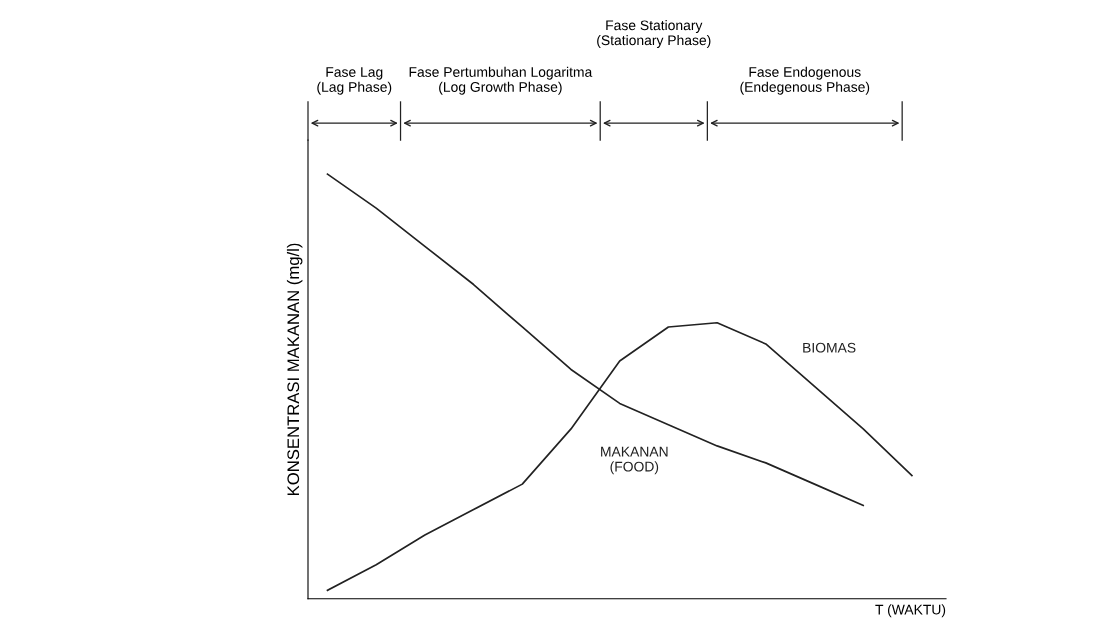 This screenshot has width=1100, height=637. I want to click on text: Fase Lag (Lag Phase), so click(354, 81).